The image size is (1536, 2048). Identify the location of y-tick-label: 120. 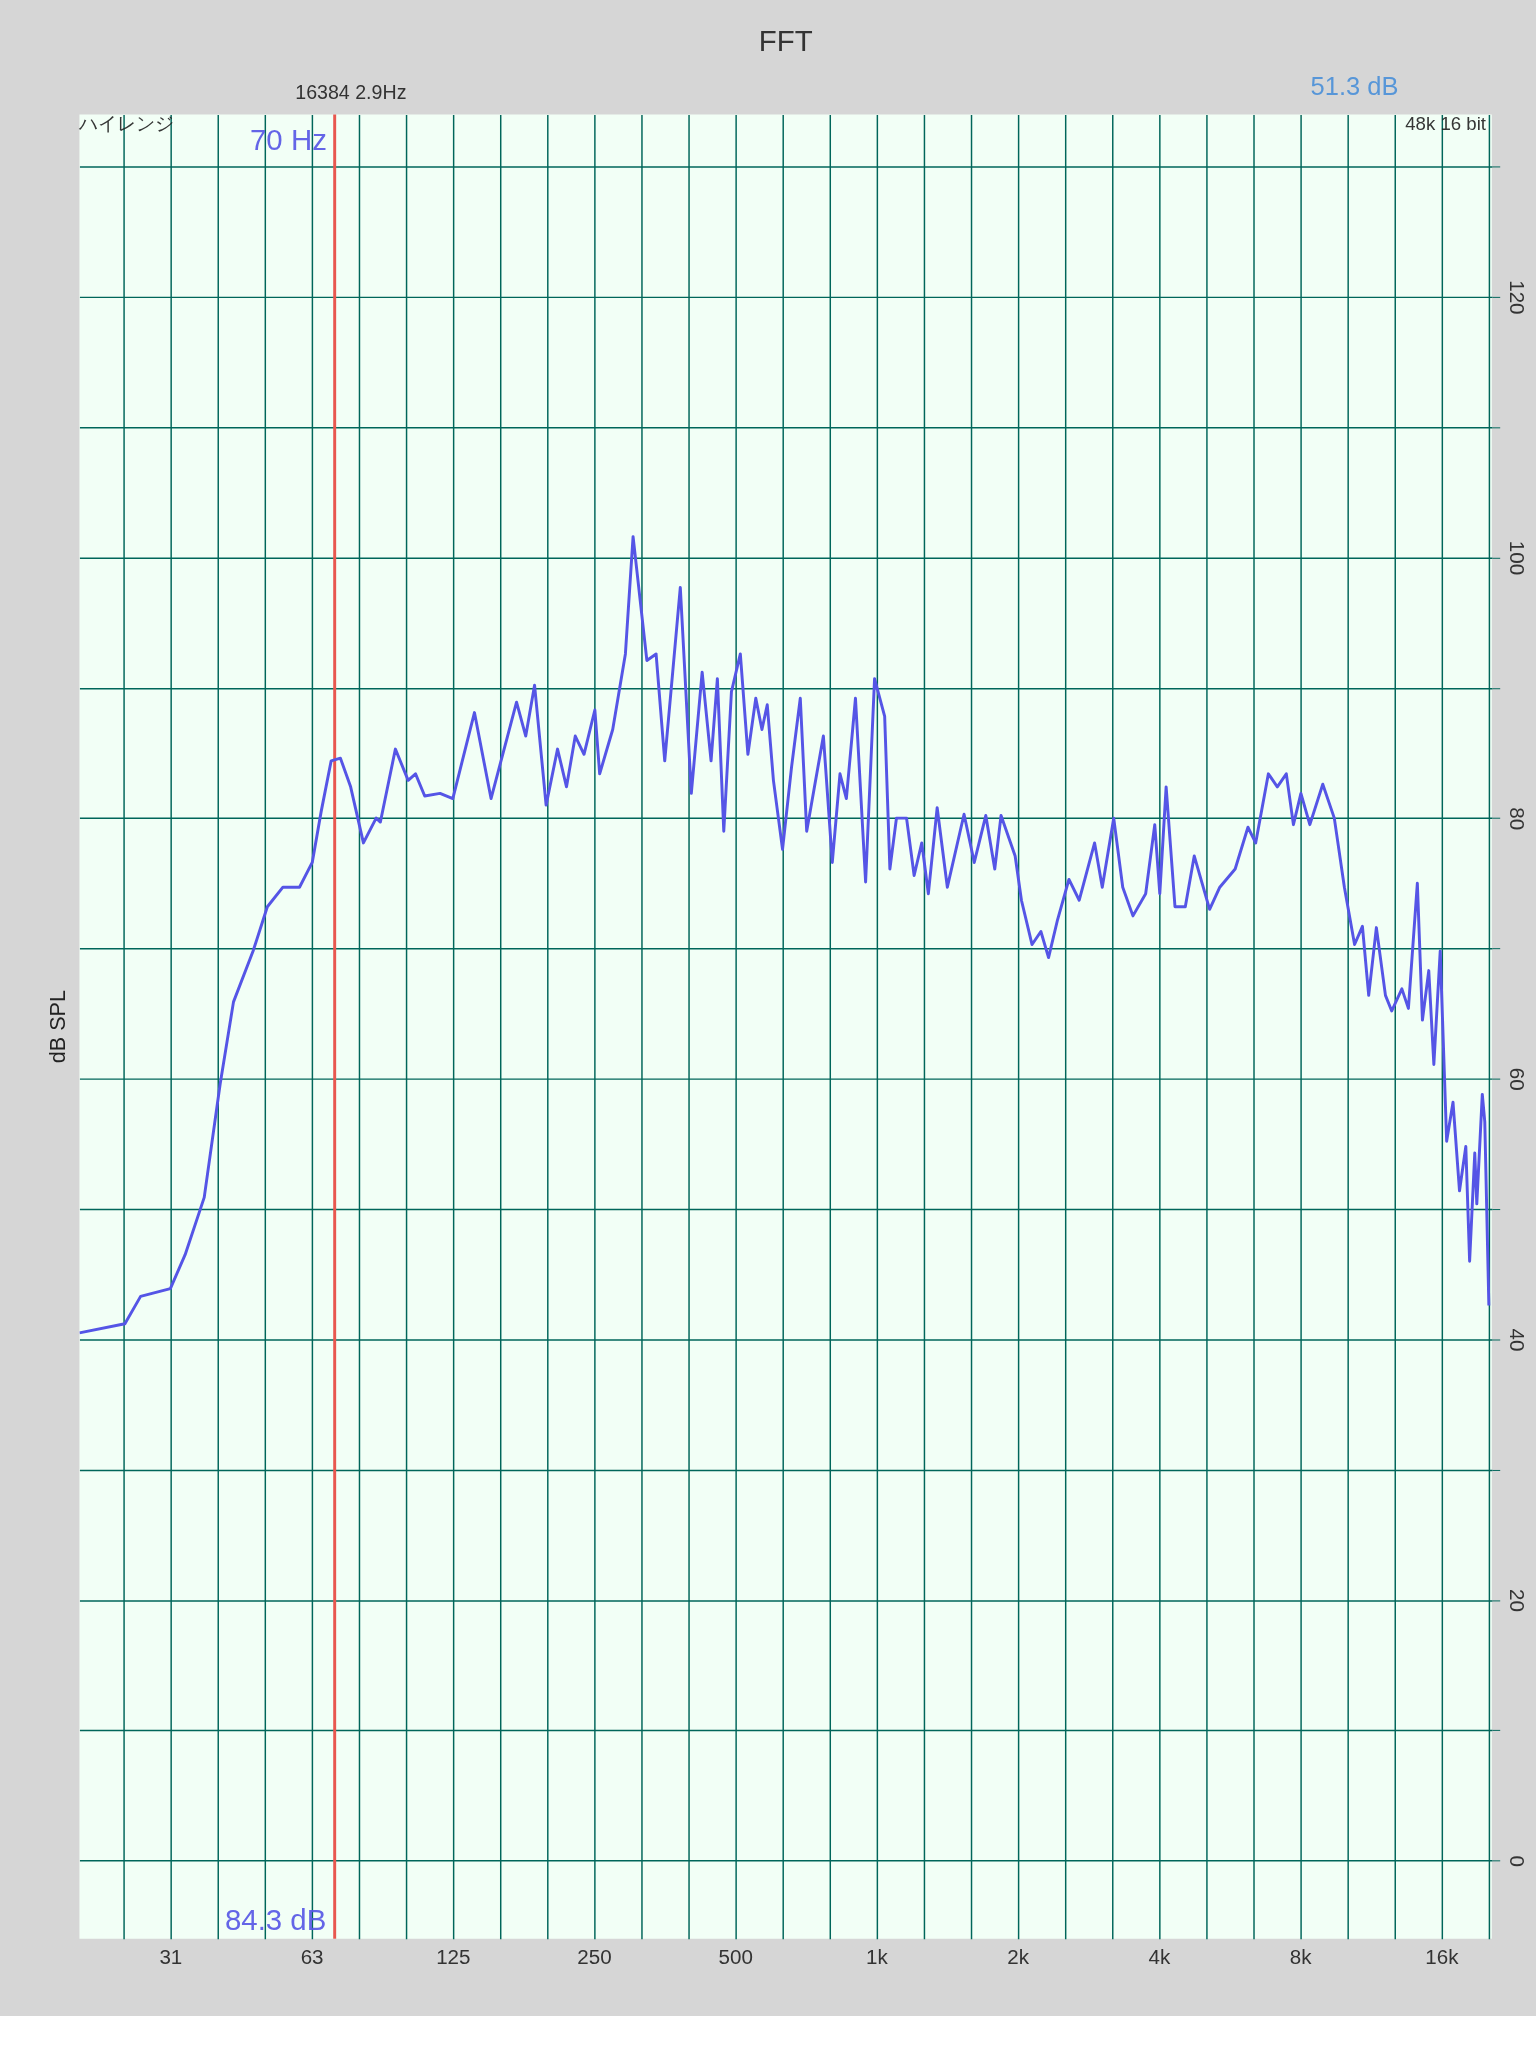
(1518, 297).